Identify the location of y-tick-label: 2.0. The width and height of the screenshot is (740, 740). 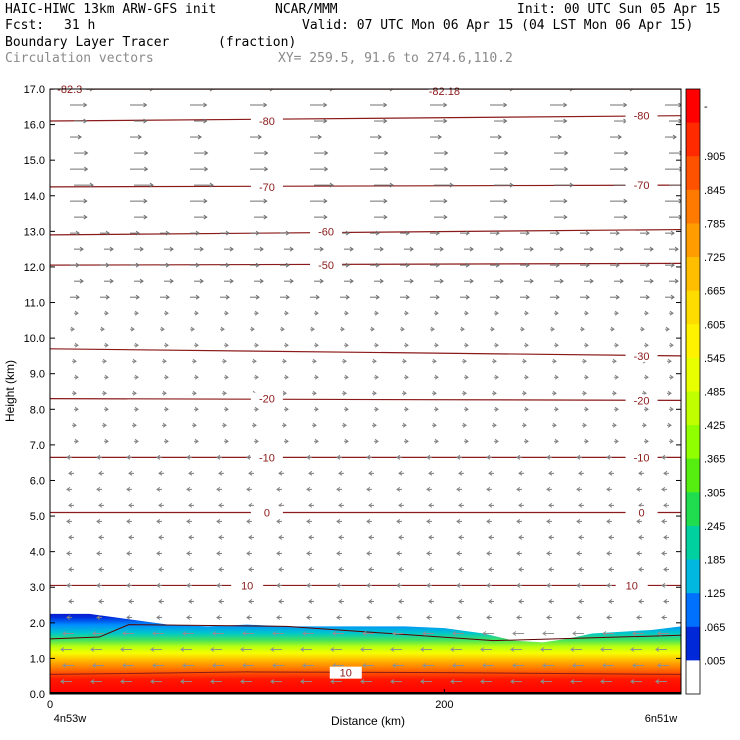
(37, 624).